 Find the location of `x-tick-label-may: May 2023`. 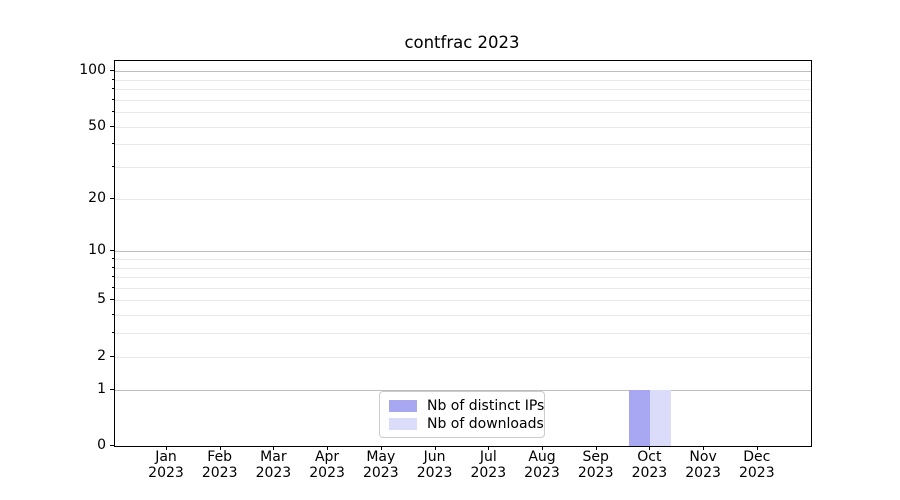

x-tick-label-may: May 2023 is located at coordinates (380, 465).